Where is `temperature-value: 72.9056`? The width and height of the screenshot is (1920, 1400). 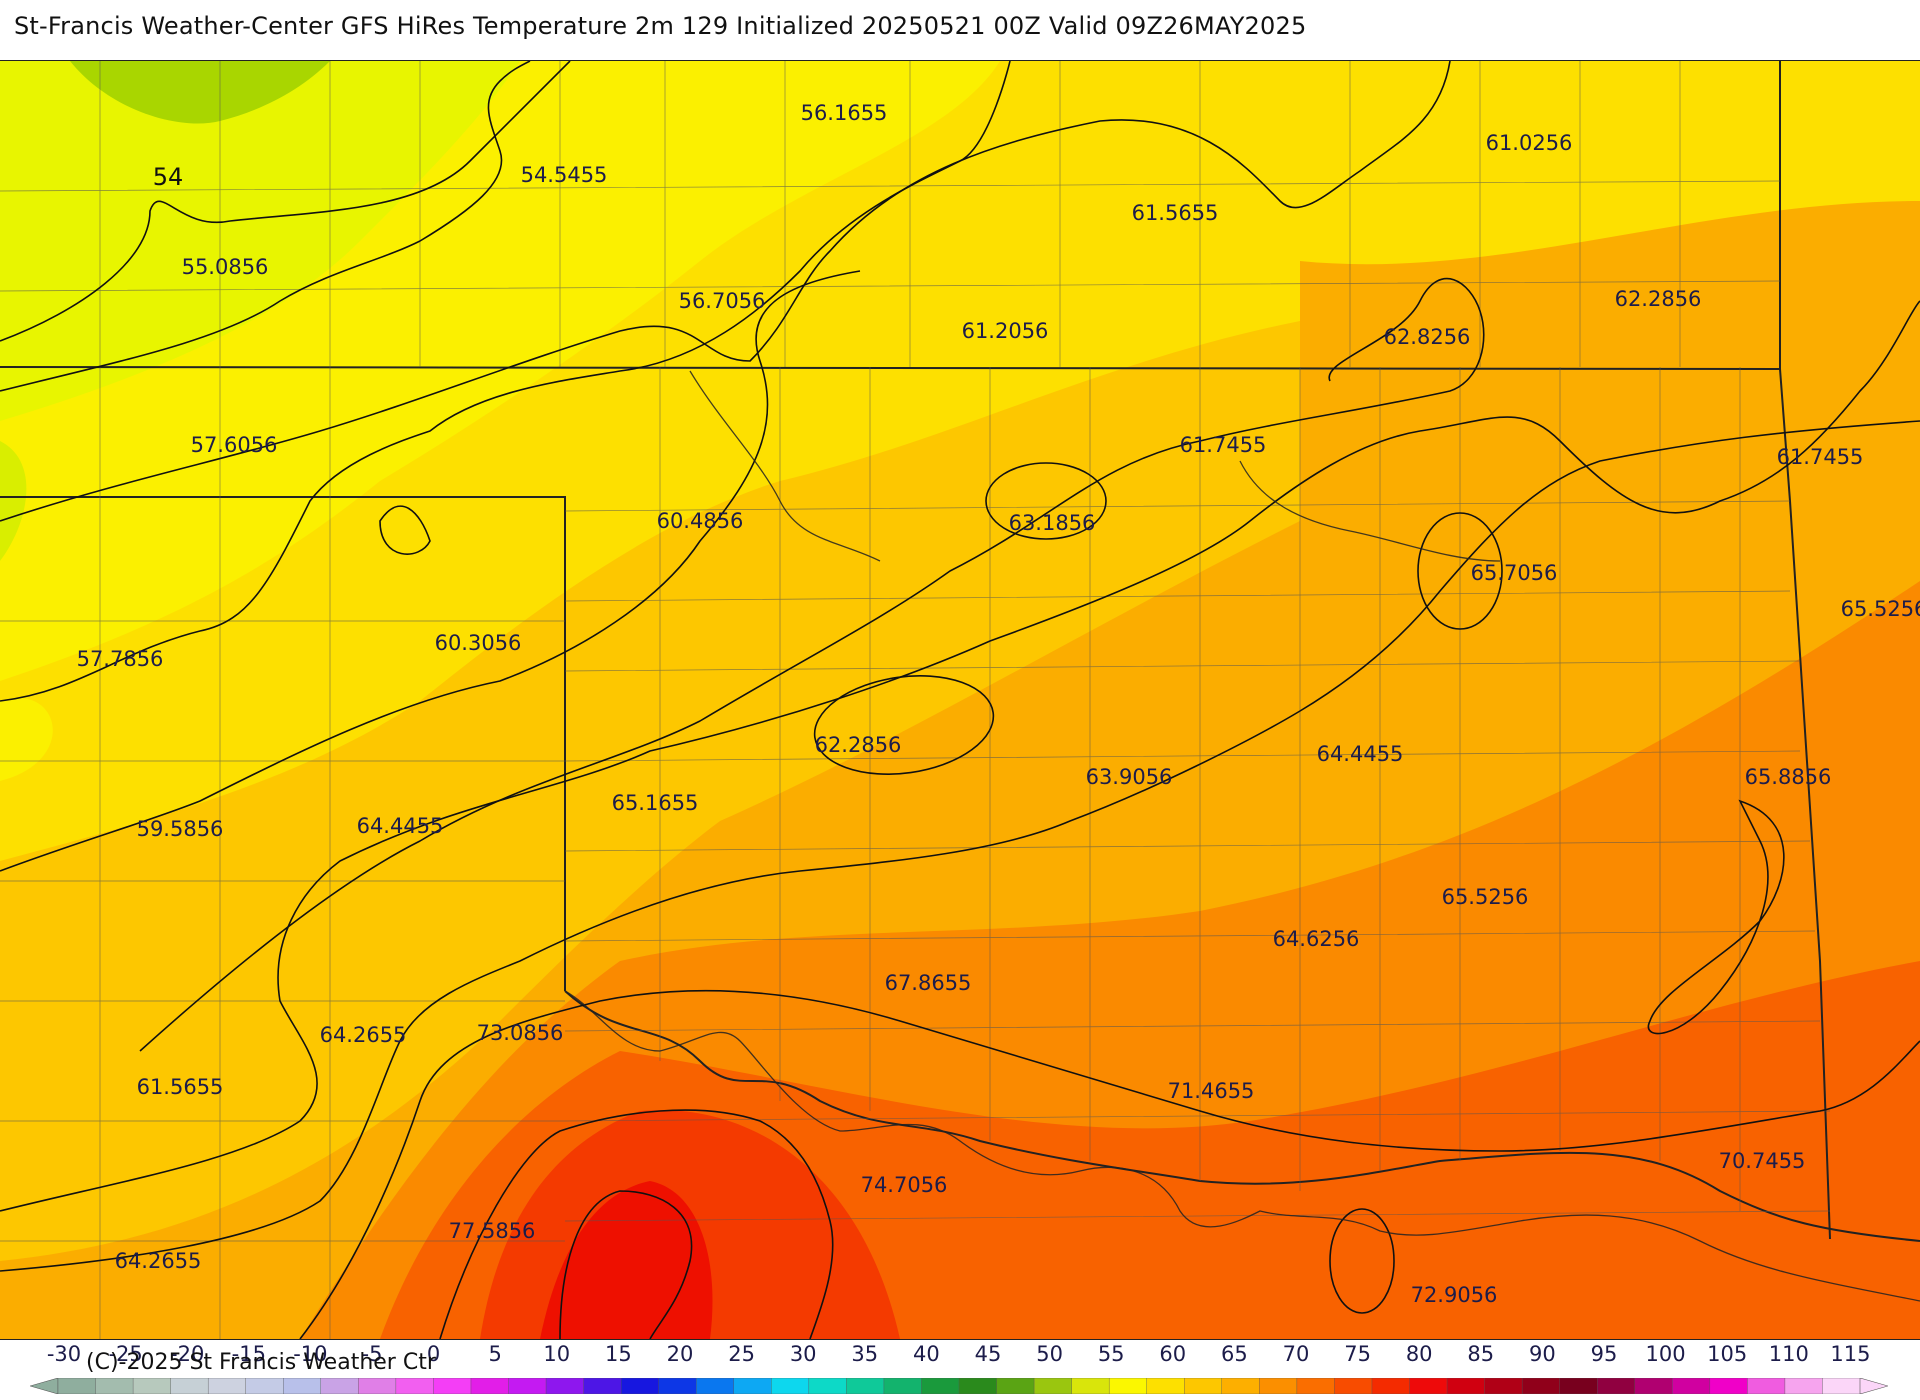
temperature-value: 72.9056 is located at coordinates (1454, 1295).